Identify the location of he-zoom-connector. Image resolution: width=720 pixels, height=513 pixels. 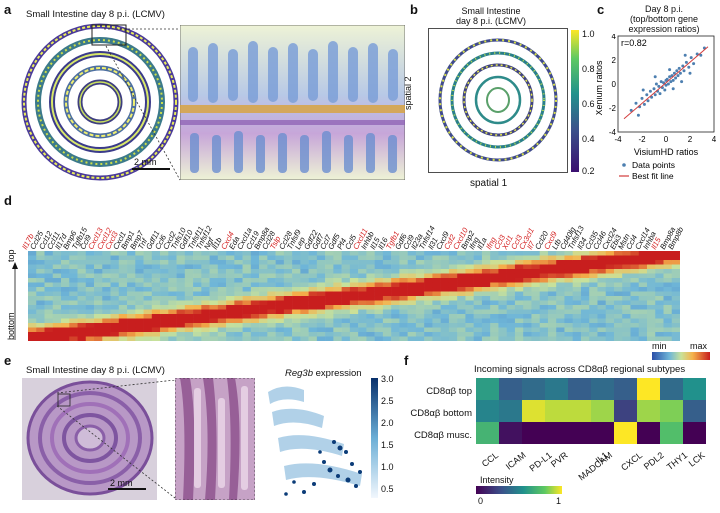
(116, 439).